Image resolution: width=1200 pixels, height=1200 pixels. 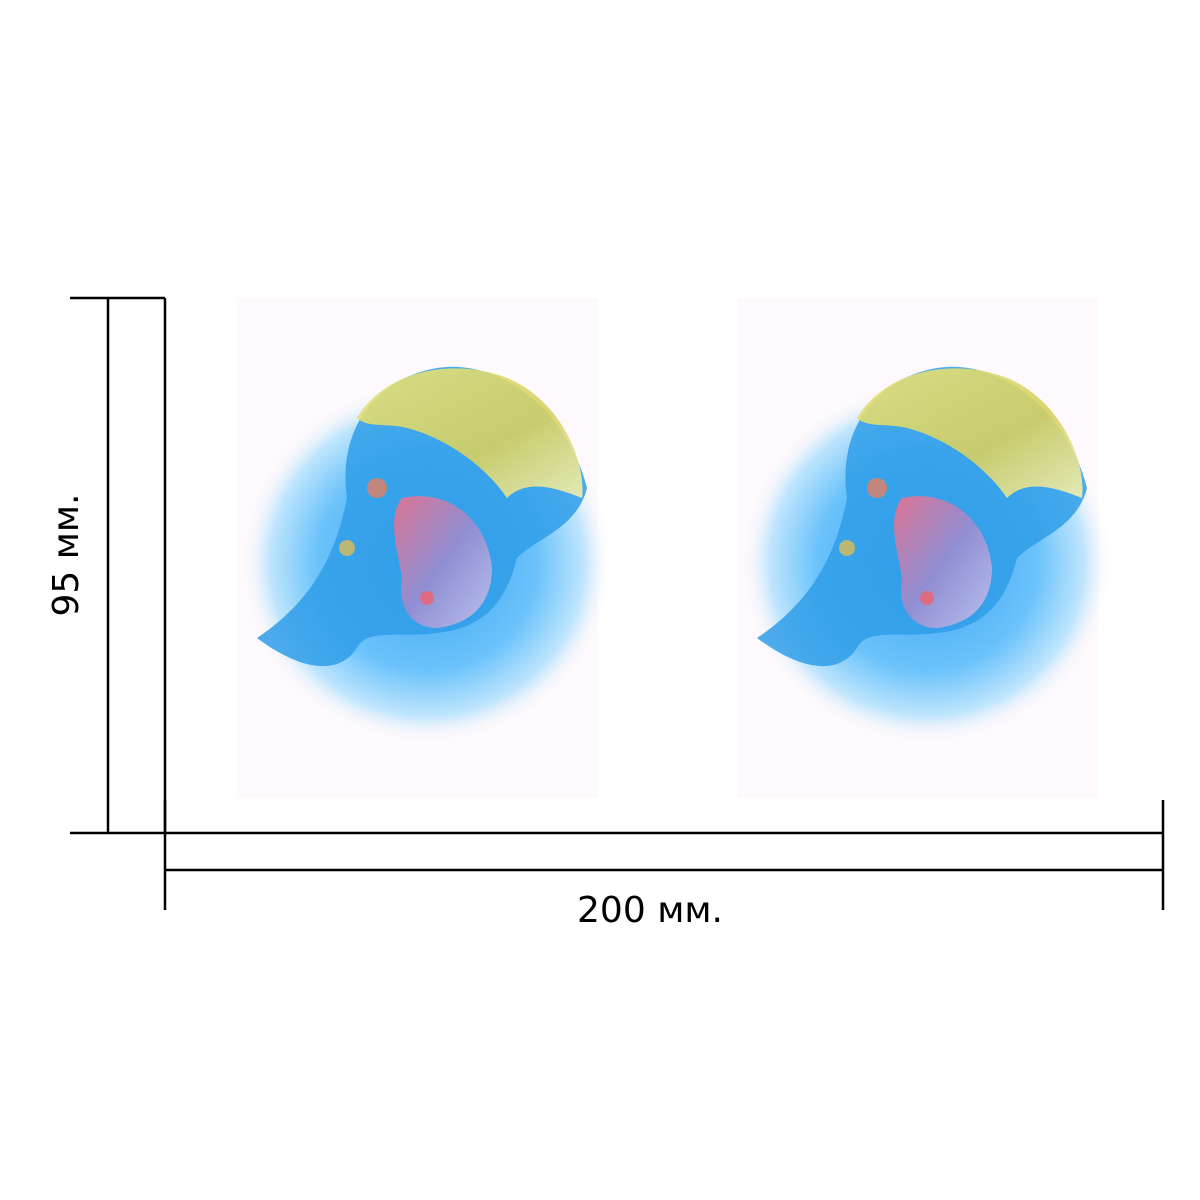 What do you see at coordinates (650, 910) in the screenshot?
I see `width-label: 200 мм.` at bounding box center [650, 910].